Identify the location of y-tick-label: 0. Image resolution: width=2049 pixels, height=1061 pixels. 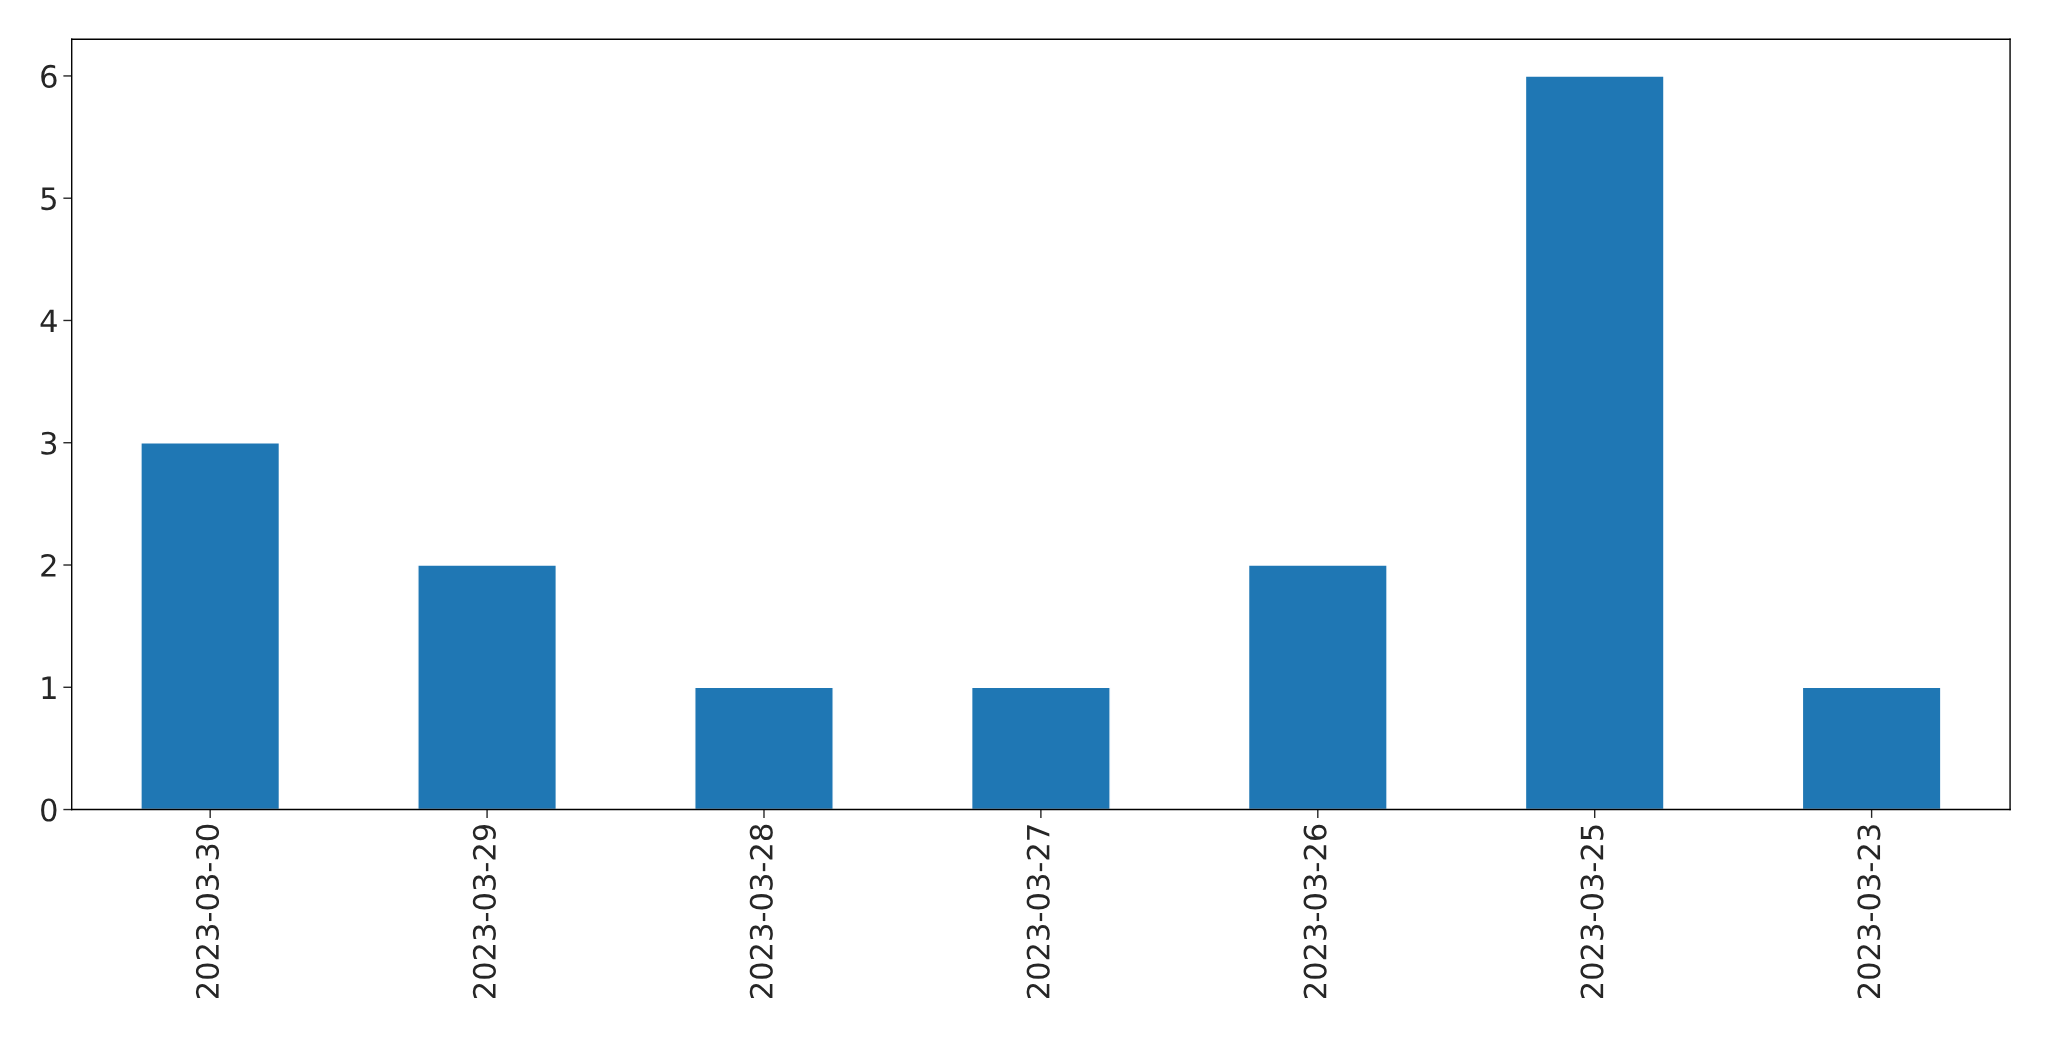
(49, 810).